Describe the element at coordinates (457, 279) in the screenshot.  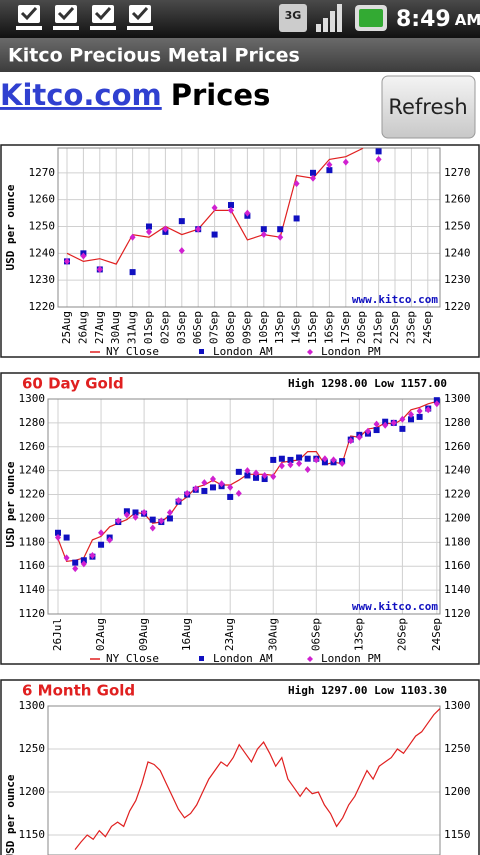
I see `y-tick-label-right: 1230` at that location.